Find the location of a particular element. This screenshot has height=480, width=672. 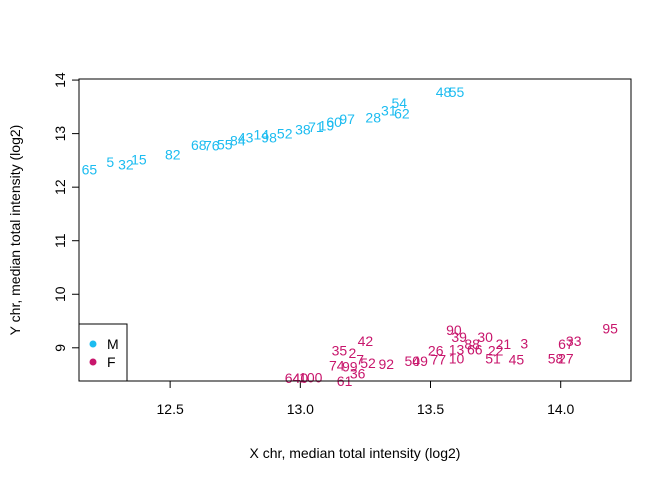

data-point-label: 95 is located at coordinates (610, 329).